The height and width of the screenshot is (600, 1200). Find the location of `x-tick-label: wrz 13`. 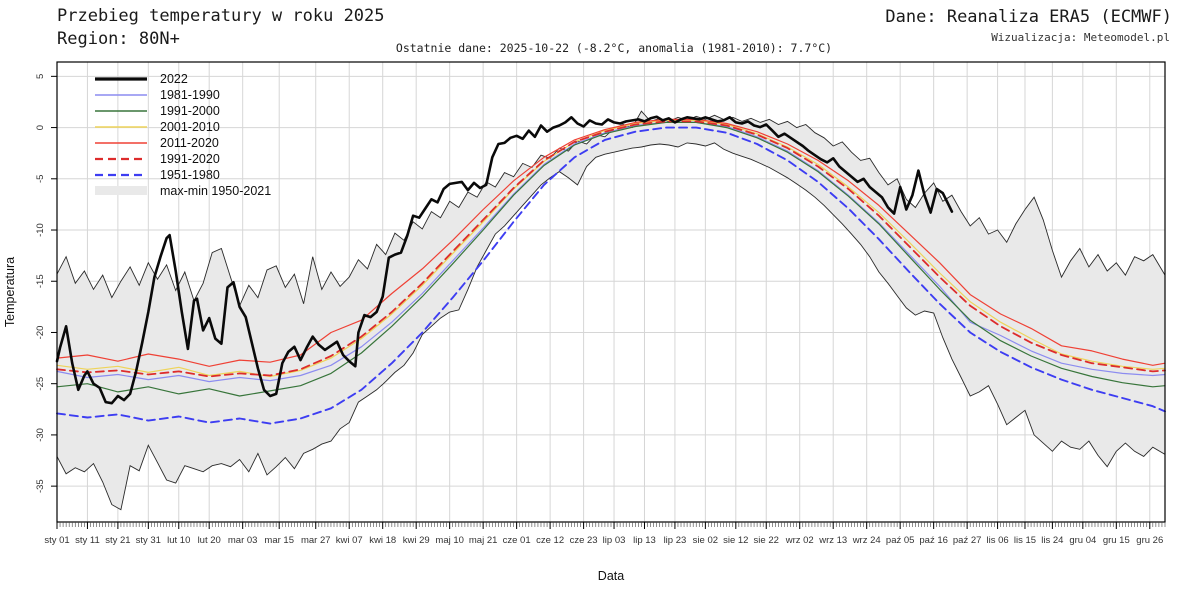

x-tick-label: wrz 13 is located at coordinates (832, 540).